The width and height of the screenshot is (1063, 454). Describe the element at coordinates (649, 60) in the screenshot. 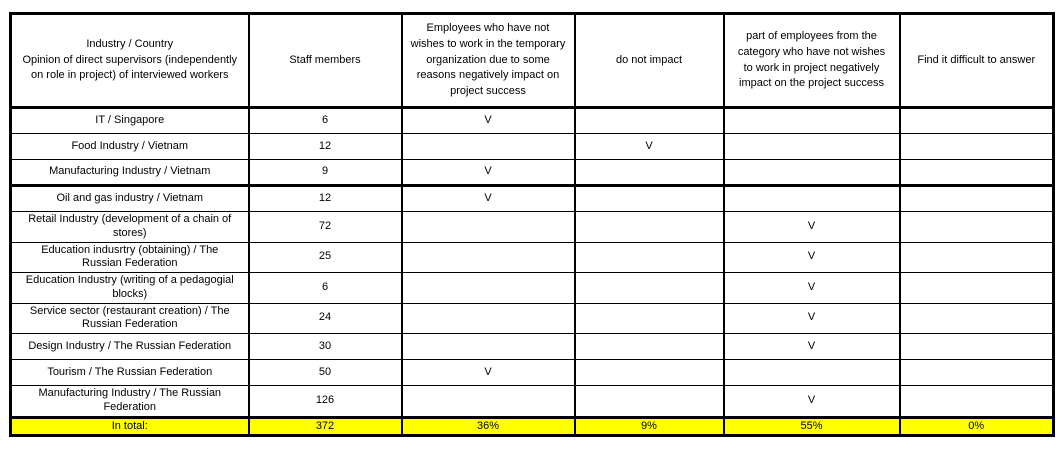

I see `col-header-do-not-impact: do not impact` at that location.